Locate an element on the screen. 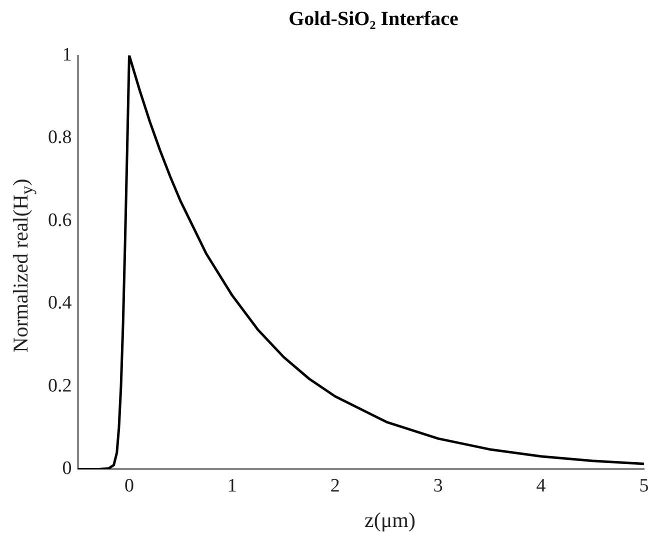 Image resolution: width=667 pixels, height=550 pixels. y-tick-label: 0.4 is located at coordinates (60, 303).